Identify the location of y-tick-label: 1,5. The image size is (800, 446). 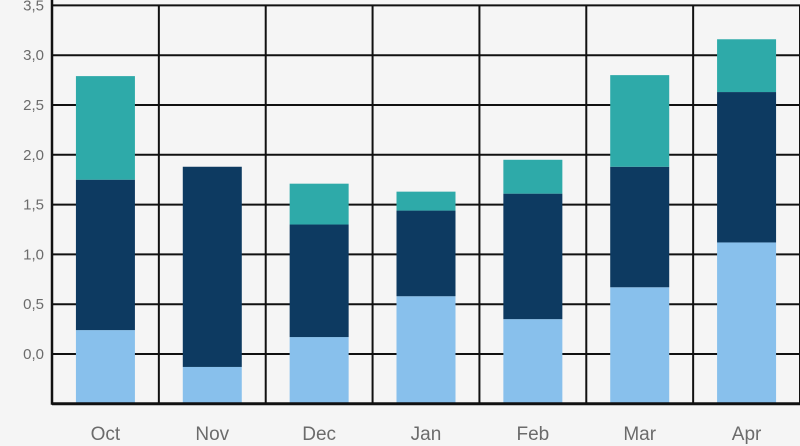
(33, 205).